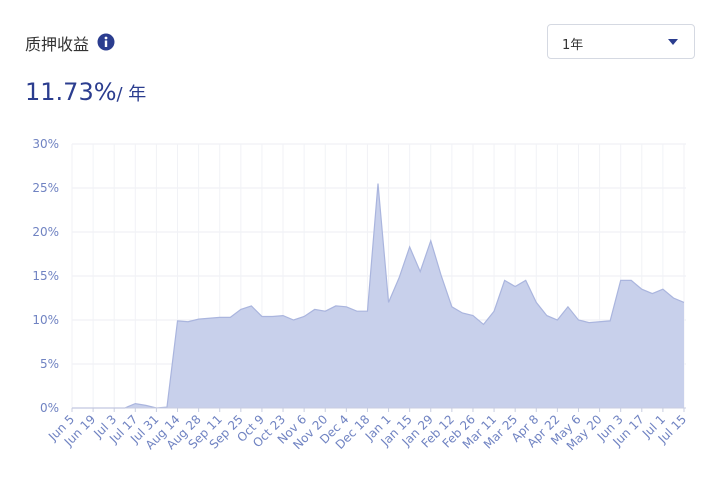 The image size is (720, 481). What do you see at coordinates (45, 232) in the screenshot?
I see `y-tick-label: 20%` at bounding box center [45, 232].